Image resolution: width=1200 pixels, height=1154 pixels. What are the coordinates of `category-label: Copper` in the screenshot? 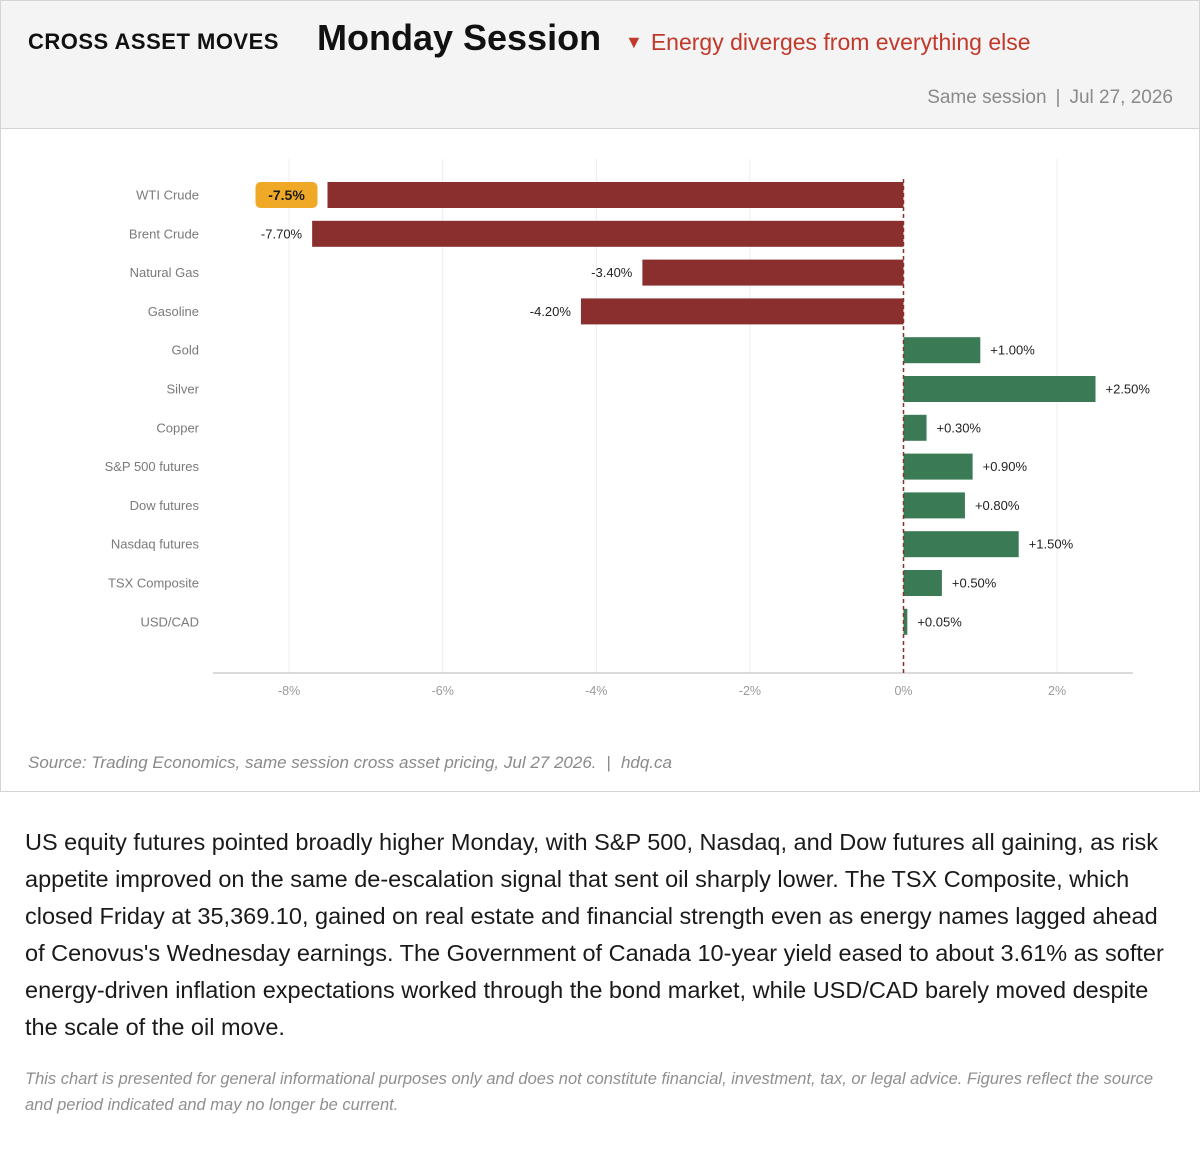 It's located at (177, 427).